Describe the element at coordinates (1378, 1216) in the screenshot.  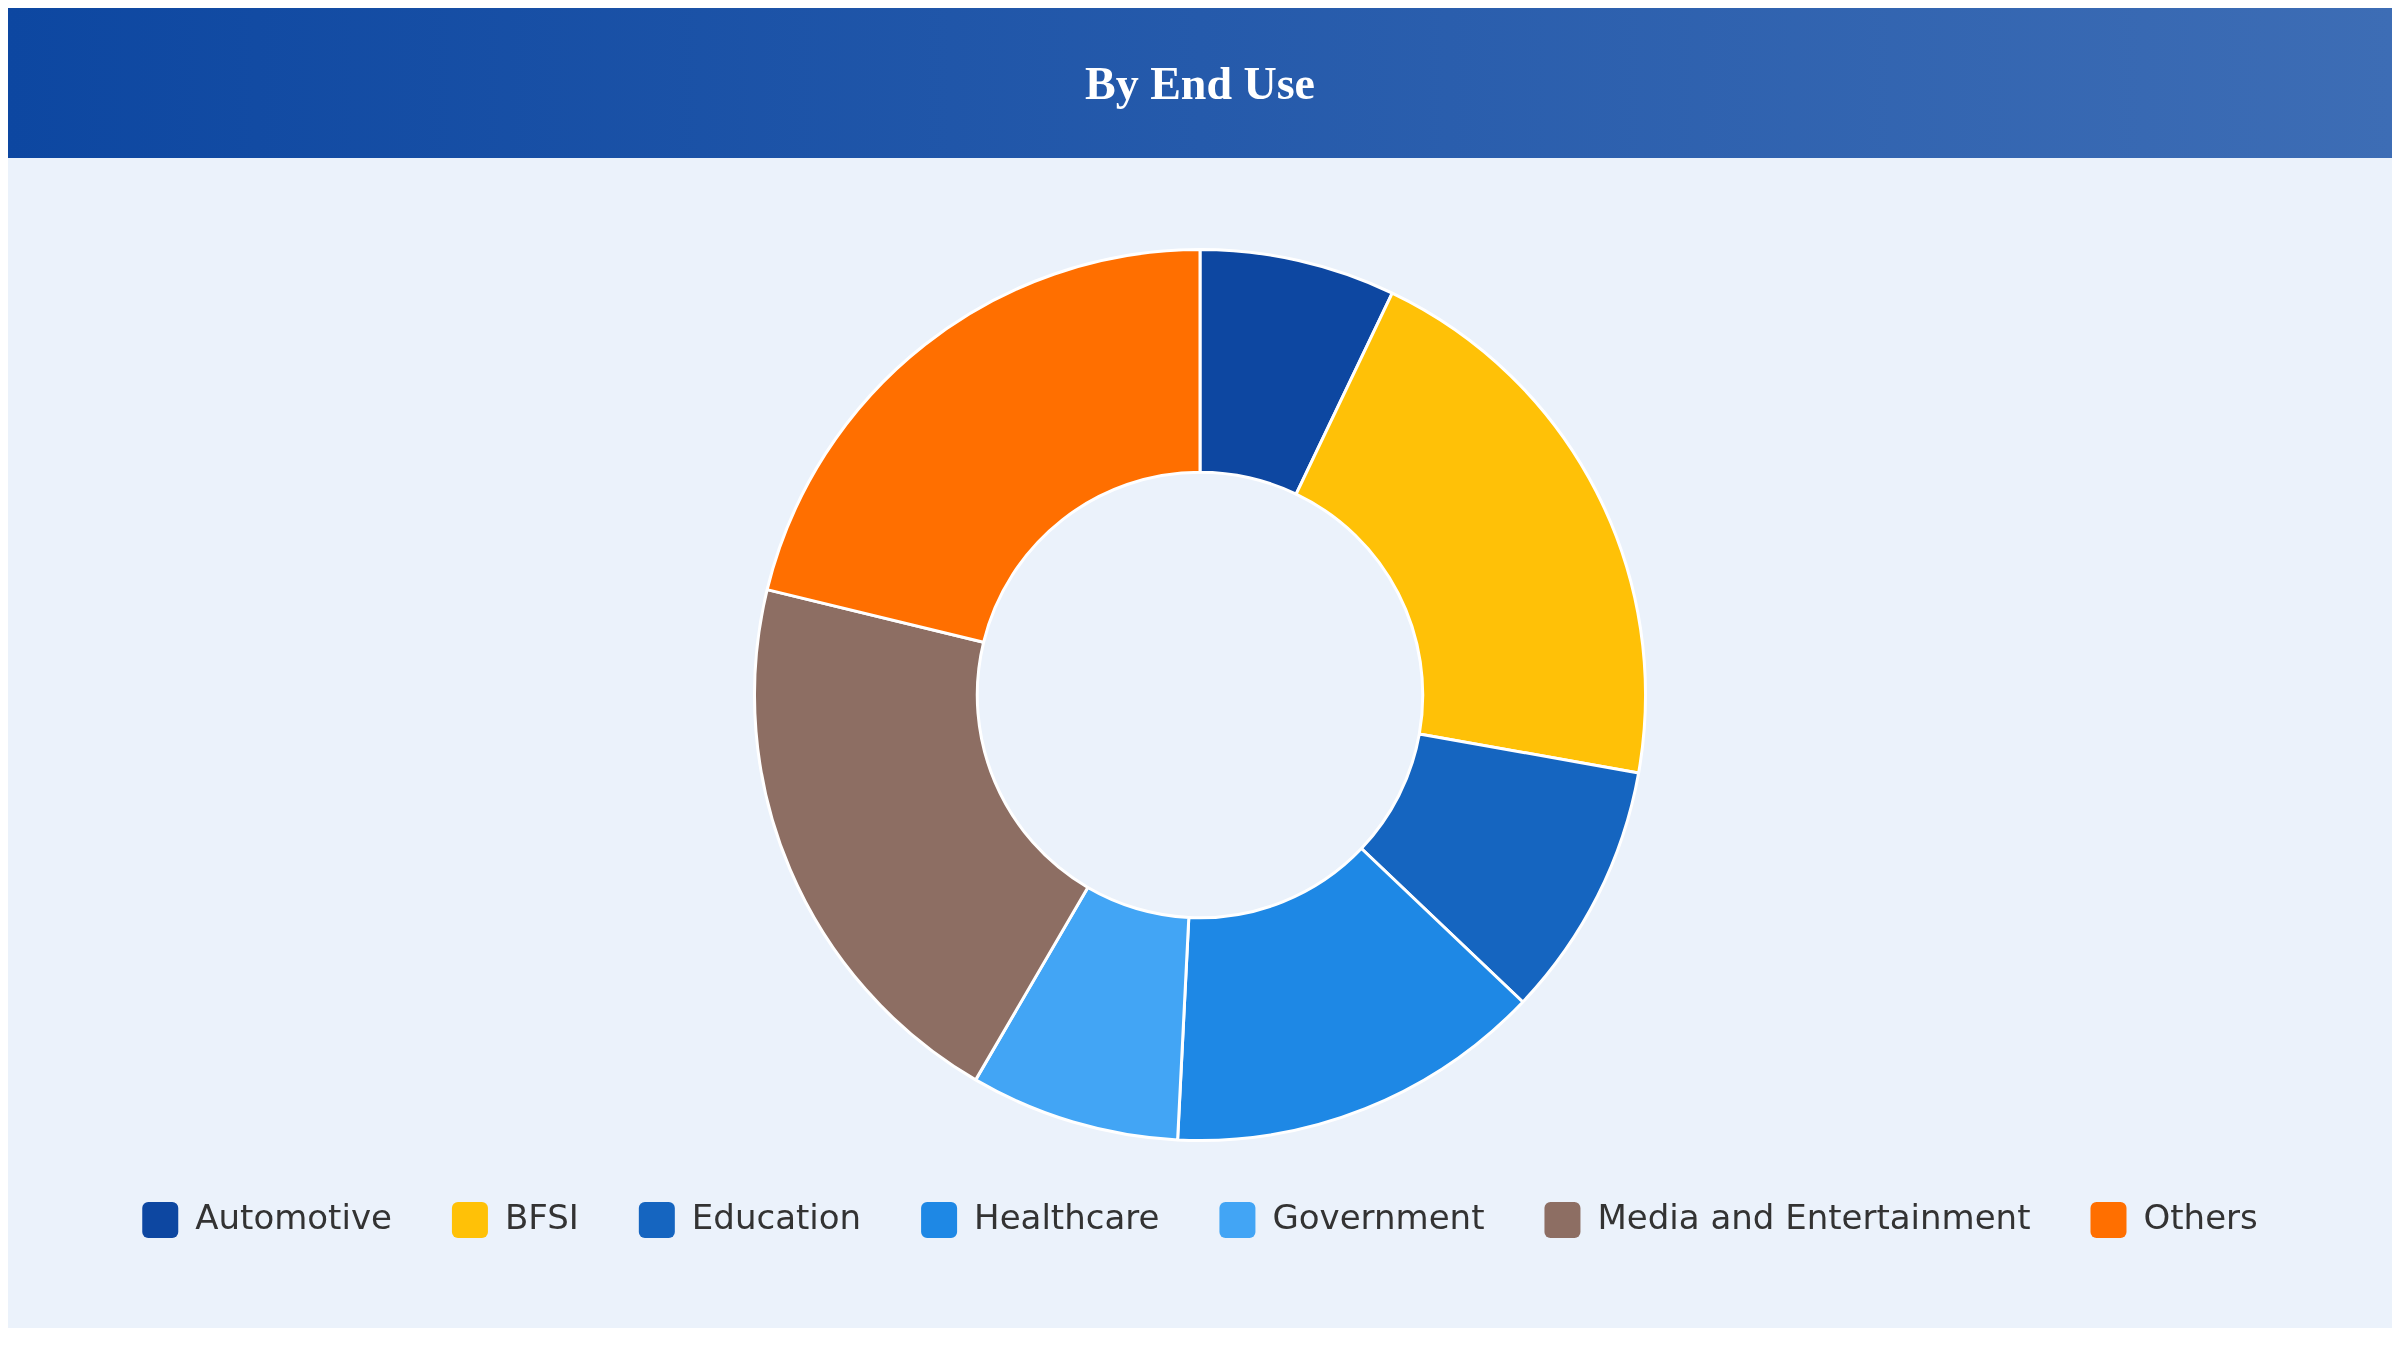
I see `legend-label: Government` at that location.